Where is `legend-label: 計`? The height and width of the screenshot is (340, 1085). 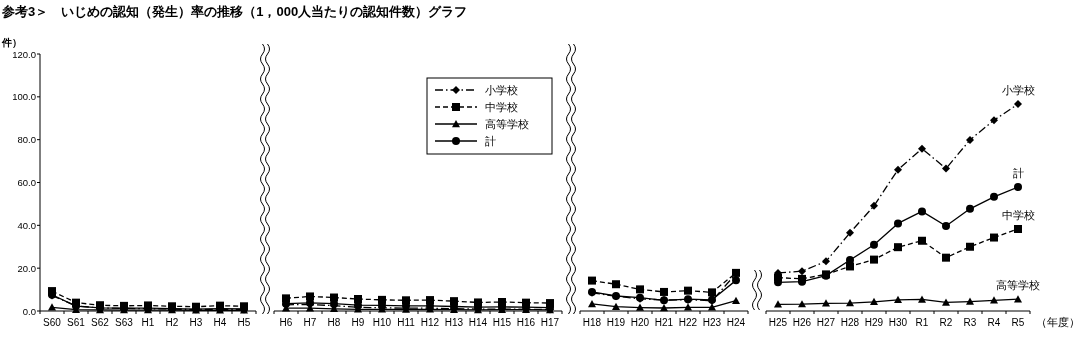 legend-label: 計 is located at coordinates (490, 141).